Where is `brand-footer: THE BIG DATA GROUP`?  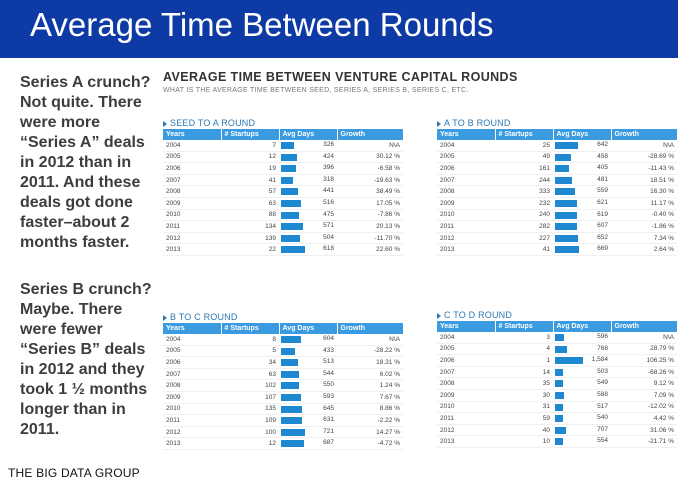
brand-footer: THE BIG DATA GROUP is located at coordinates (74, 473).